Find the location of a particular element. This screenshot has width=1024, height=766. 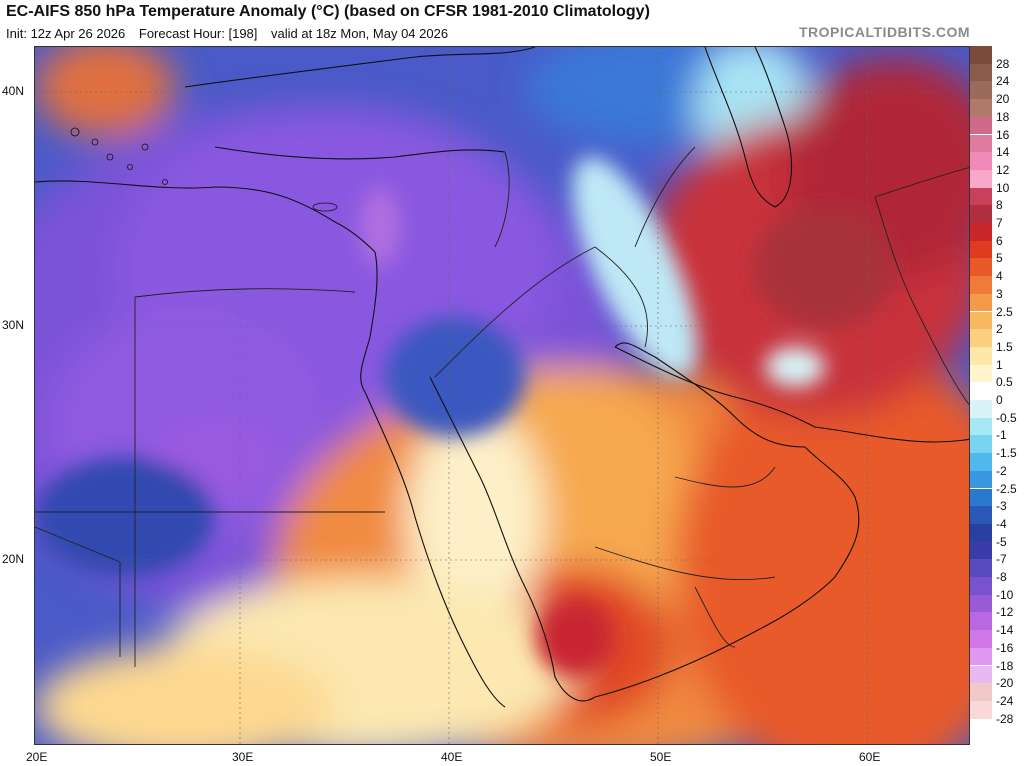

colorbar-label: 1.5 is located at coordinates (1004, 346).